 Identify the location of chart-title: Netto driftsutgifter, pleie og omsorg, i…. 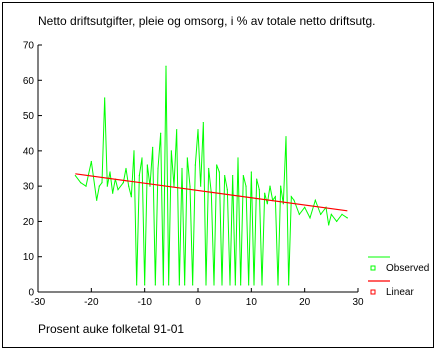
(207, 21).